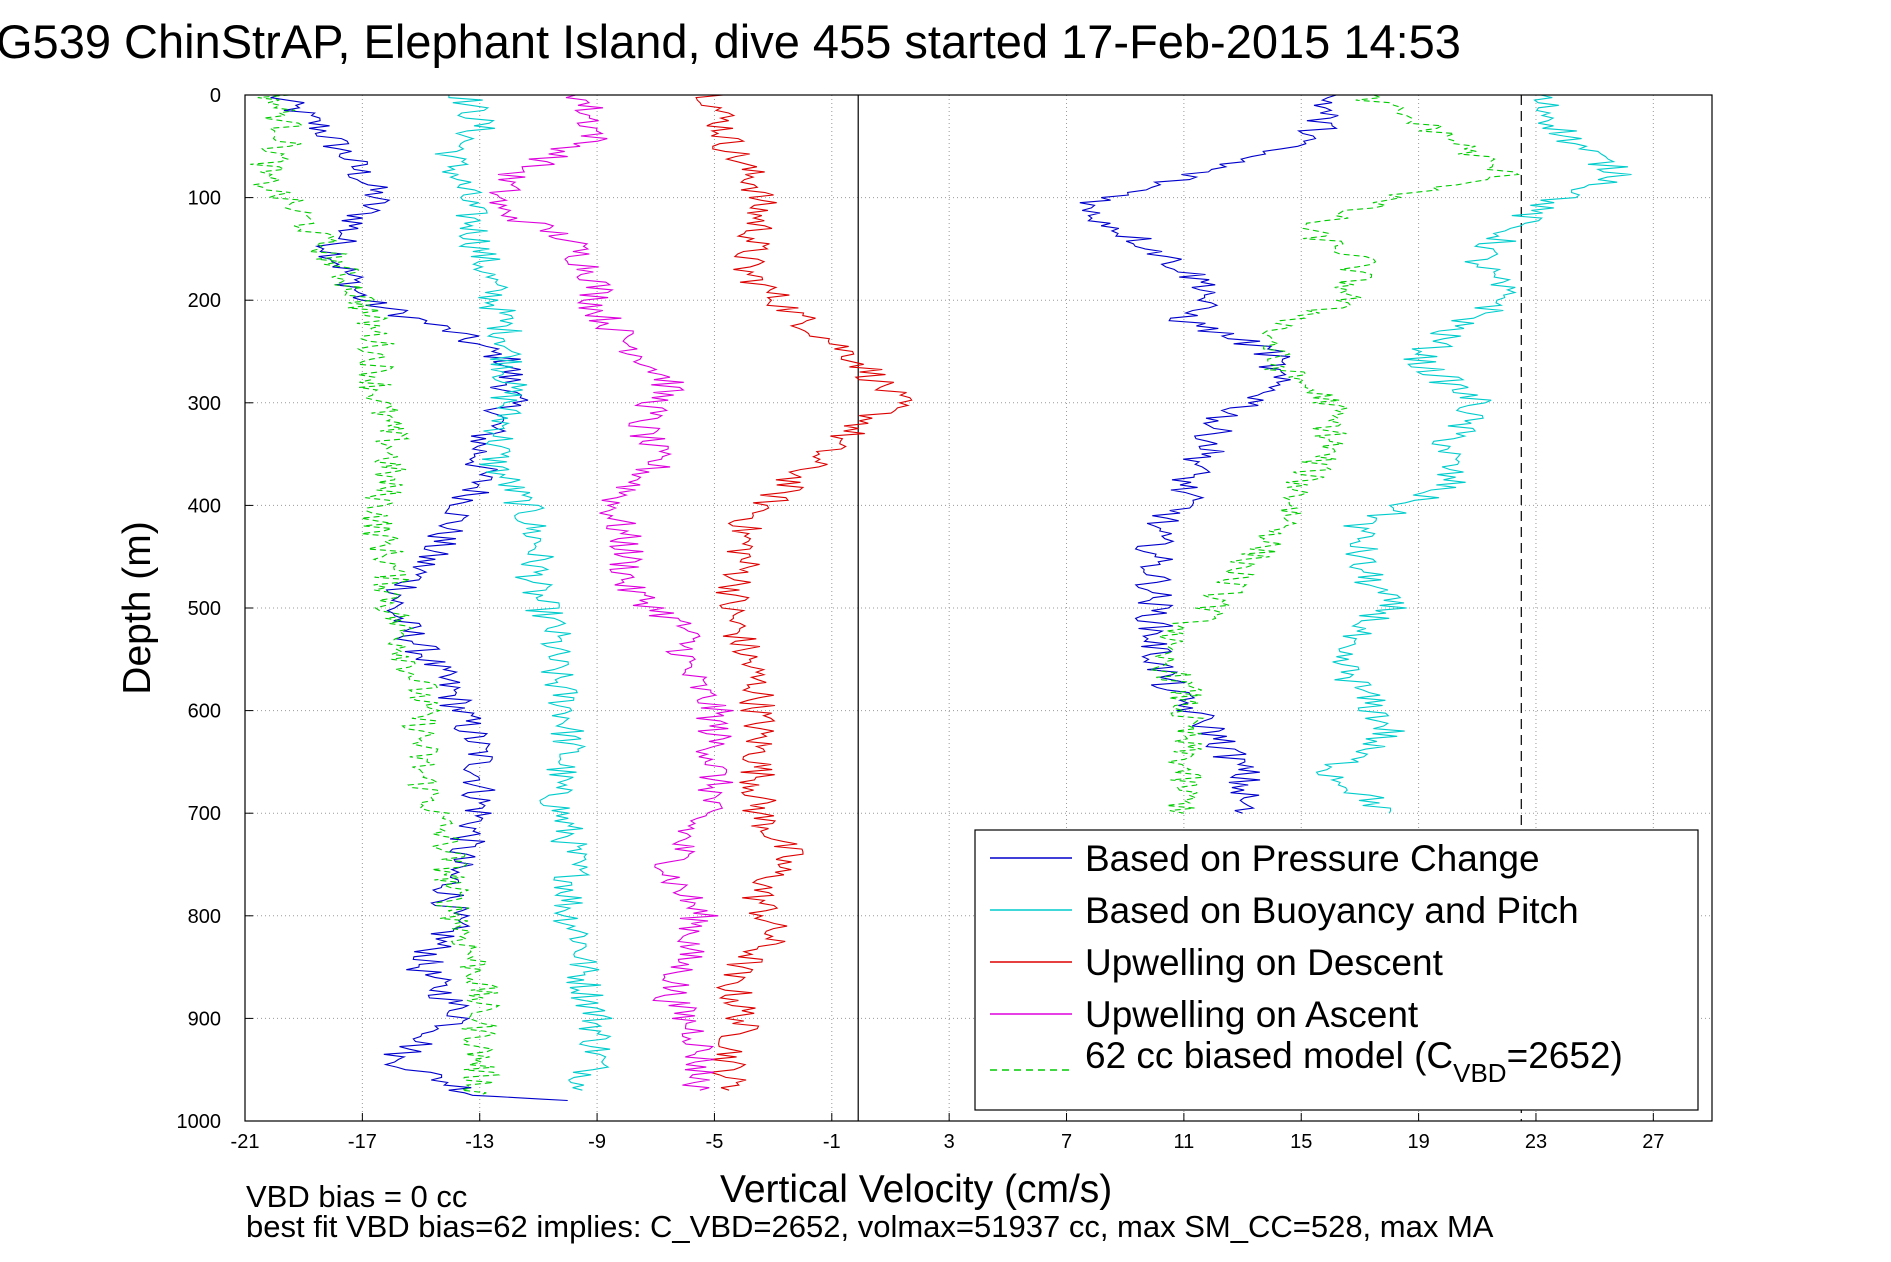 Image resolution: width=1891 pixels, height=1262 pixels. Describe the element at coordinates (479, 1142) in the screenshot. I see `x-tick-label: -13` at that location.